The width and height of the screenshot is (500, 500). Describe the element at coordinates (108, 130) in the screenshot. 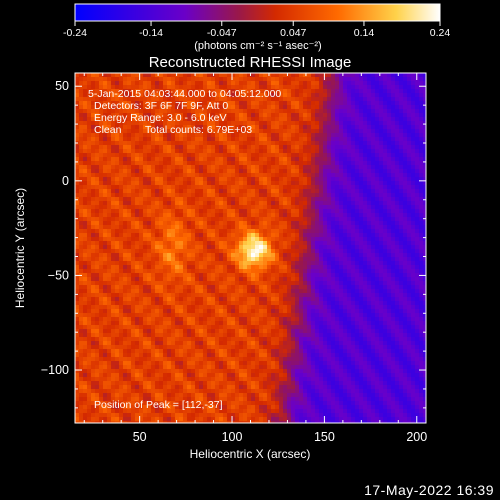

I see `annotation-clean: Clean` at that location.